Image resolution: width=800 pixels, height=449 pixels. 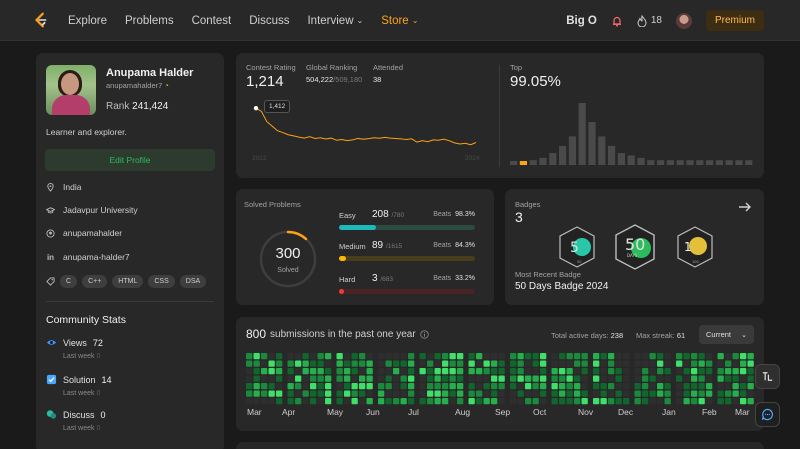 I want to click on skill-tag: CSS, so click(x=161, y=281).